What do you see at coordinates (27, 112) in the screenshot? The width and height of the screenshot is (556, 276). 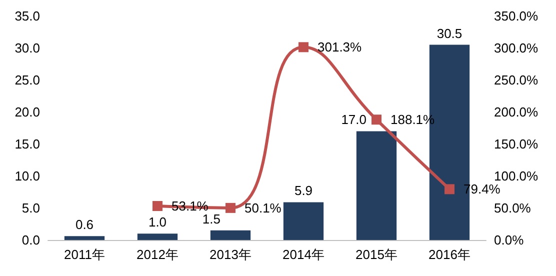 I see `y-tick-label: 20.0` at bounding box center [27, 112].